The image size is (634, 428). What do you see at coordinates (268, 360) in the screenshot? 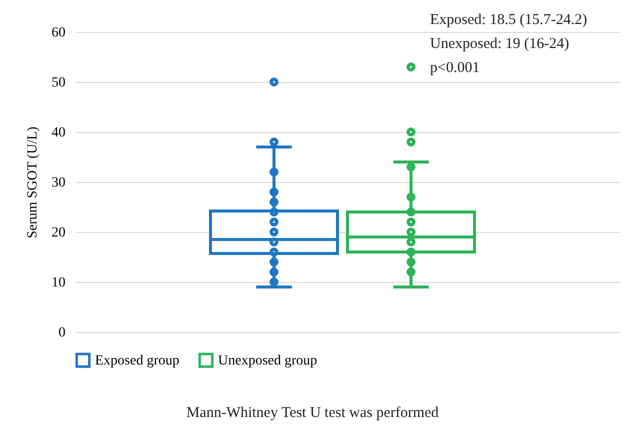
I see `legend-label: Unexposed group` at bounding box center [268, 360].